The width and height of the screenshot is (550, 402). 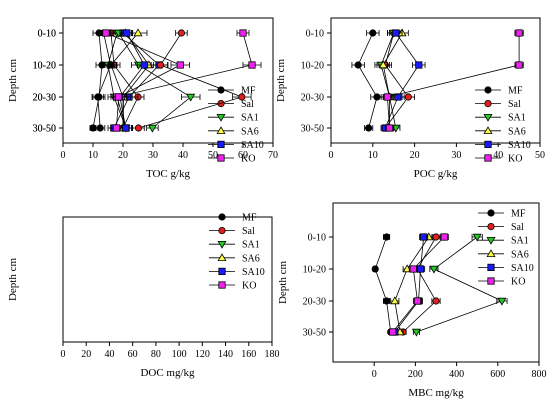 What do you see at coordinates (44, 66) in the screenshot?
I see `y-tick-label: 10-20` at bounding box center [44, 66].